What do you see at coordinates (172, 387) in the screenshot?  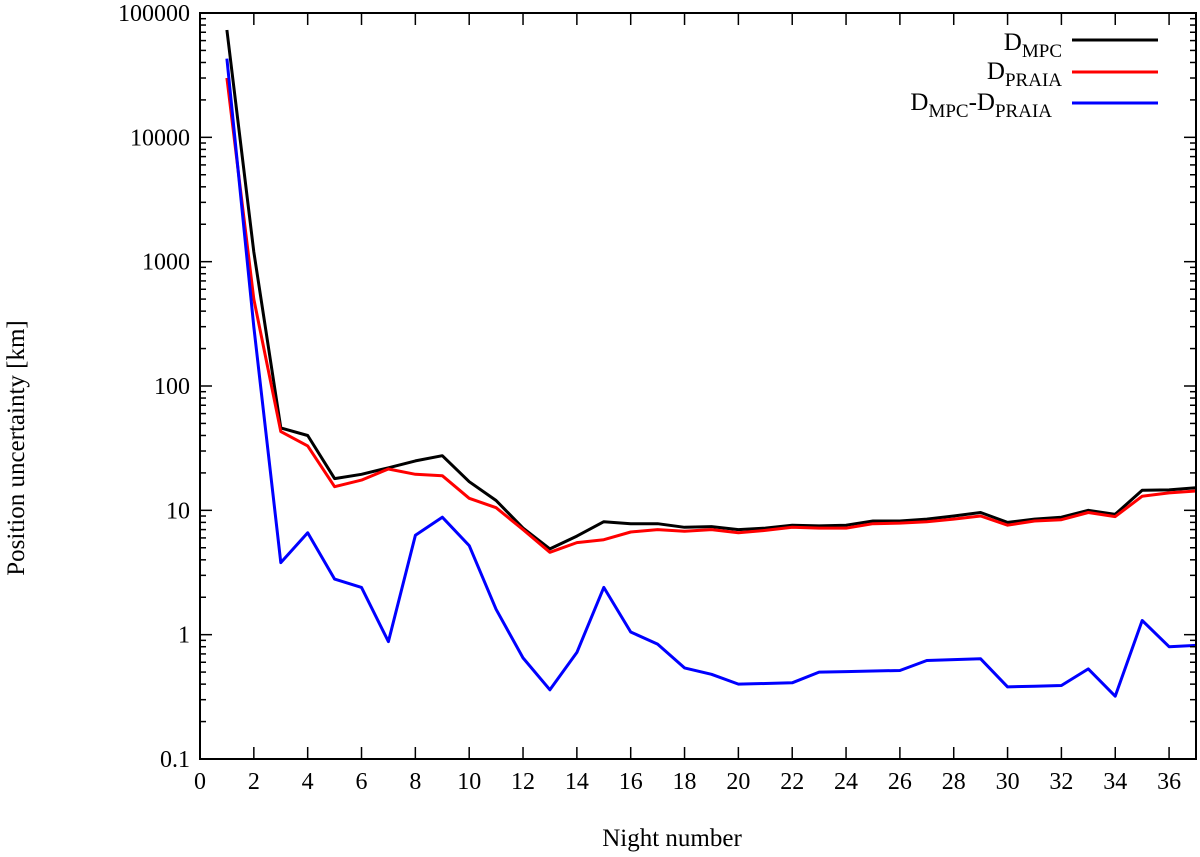 I see `y-tick-label: 100` at bounding box center [172, 387].